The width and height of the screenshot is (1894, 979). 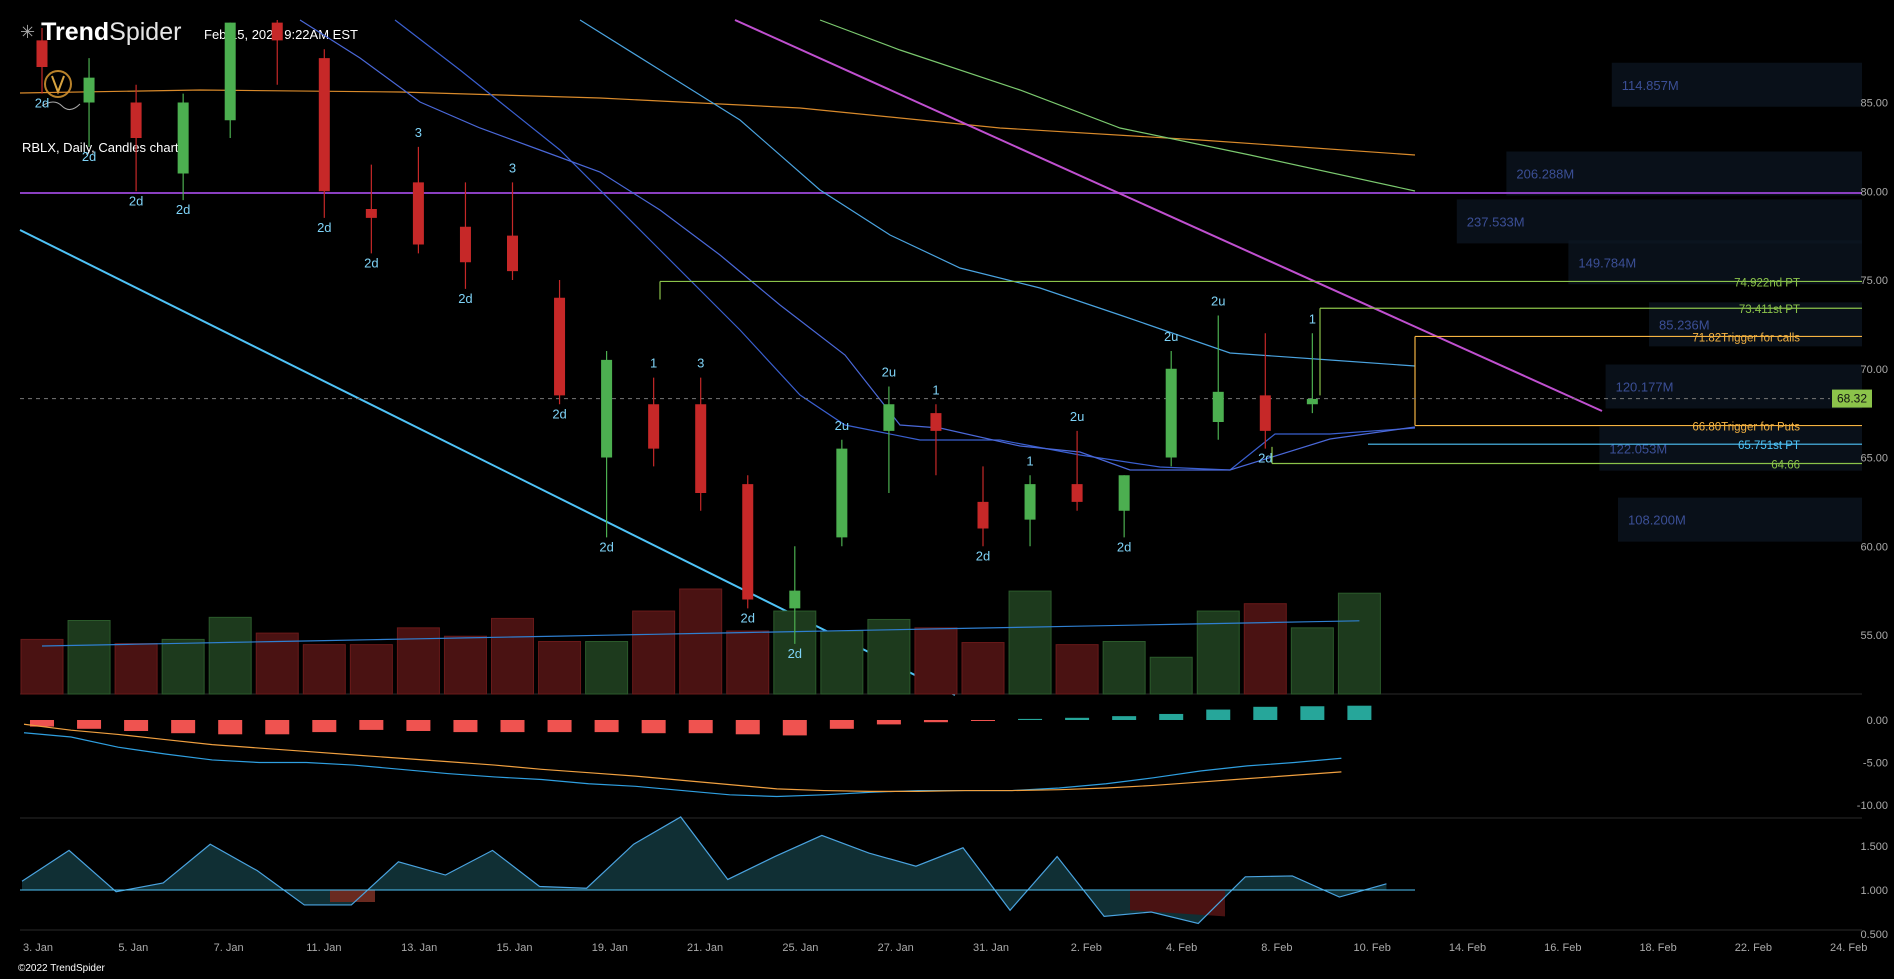 I want to click on y-tick-label: -5.00, so click(x=1875, y=764).